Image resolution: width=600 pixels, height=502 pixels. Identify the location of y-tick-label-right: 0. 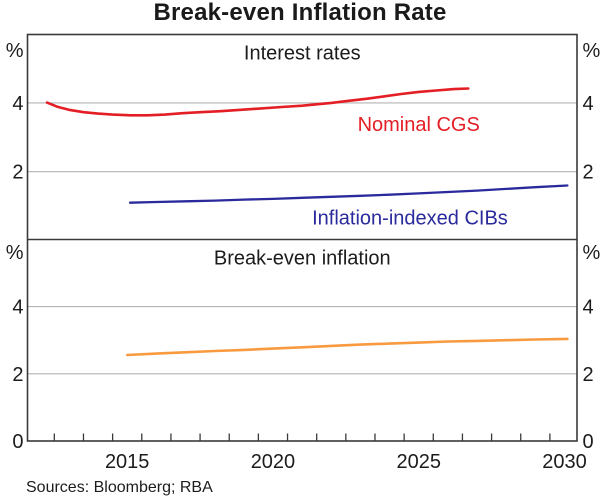
(588, 442).